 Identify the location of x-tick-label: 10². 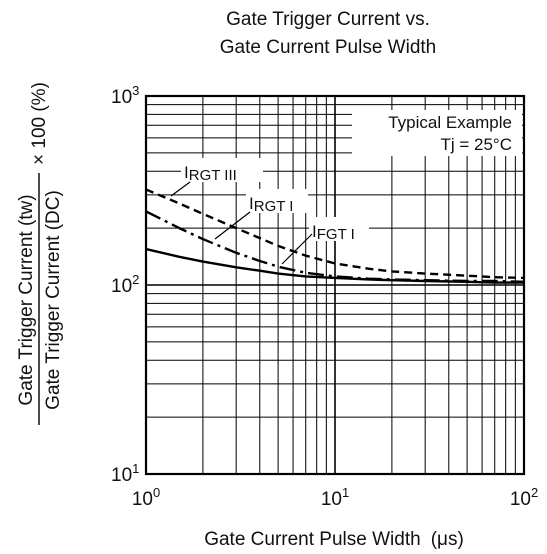
(524, 497).